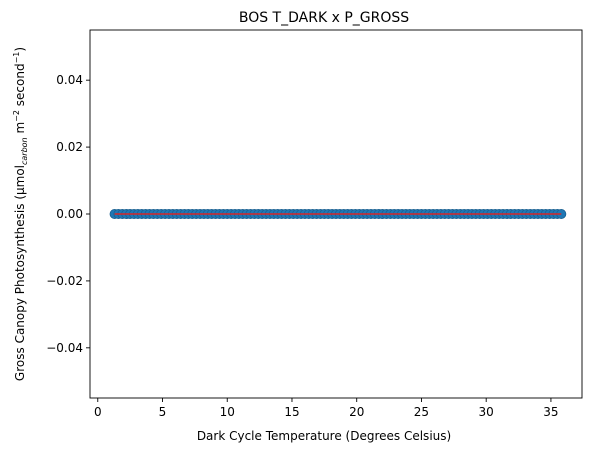 This screenshot has width=595, height=453. I want to click on x-tick-label: 30, so click(486, 412).